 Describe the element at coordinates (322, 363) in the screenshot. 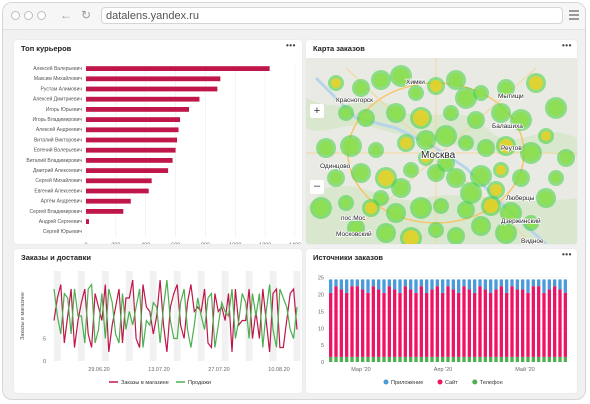

I see `y-tick-label: 0` at that location.